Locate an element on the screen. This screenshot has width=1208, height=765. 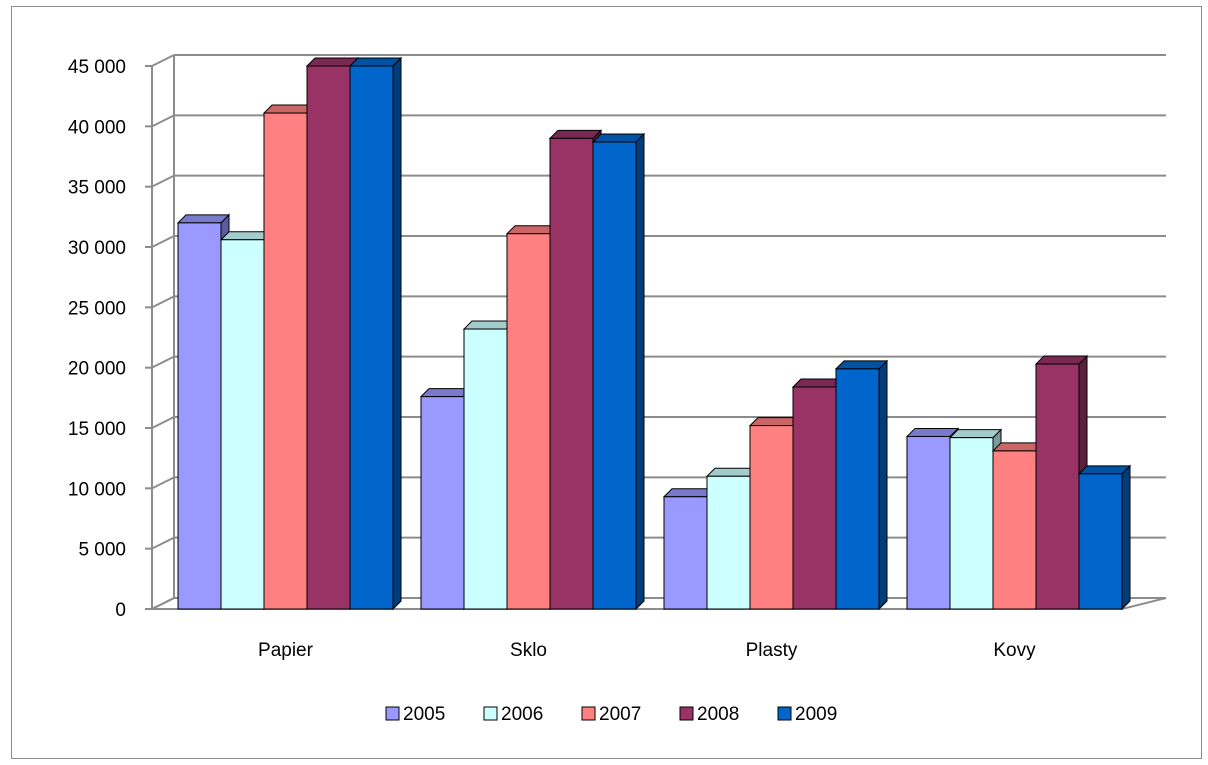
legend-label: 2009 is located at coordinates (816, 714).